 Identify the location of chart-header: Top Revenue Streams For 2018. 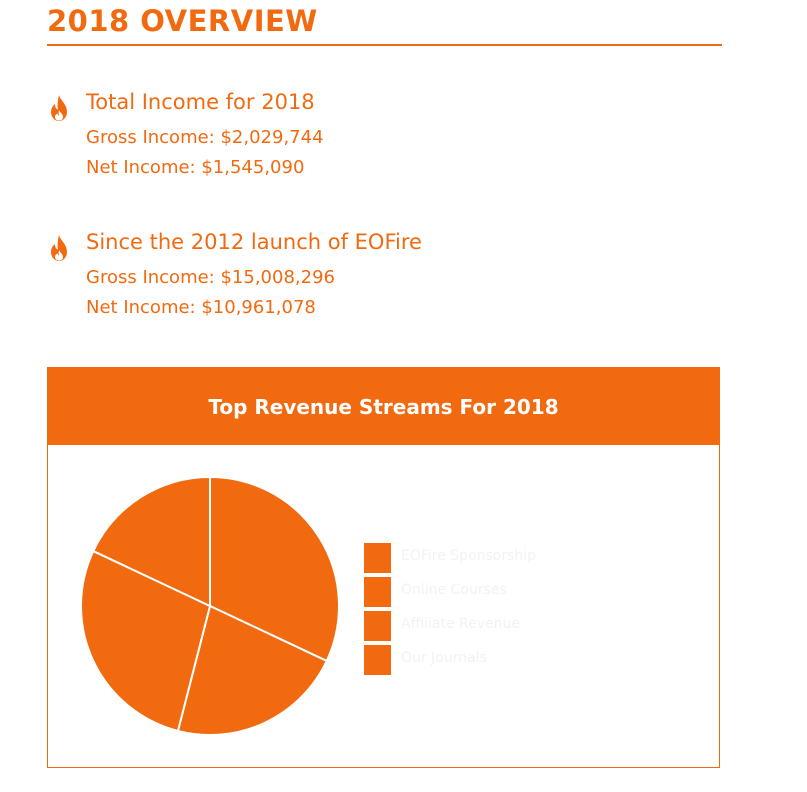
(383, 406).